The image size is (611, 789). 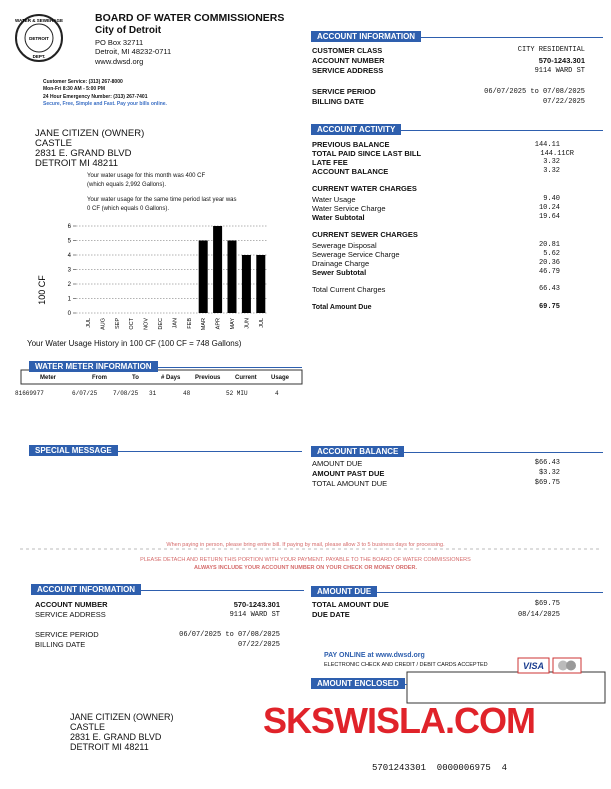 I want to click on contact: 24 Hour Emergency Number: (313) 267-7401, so click(x=95, y=97).